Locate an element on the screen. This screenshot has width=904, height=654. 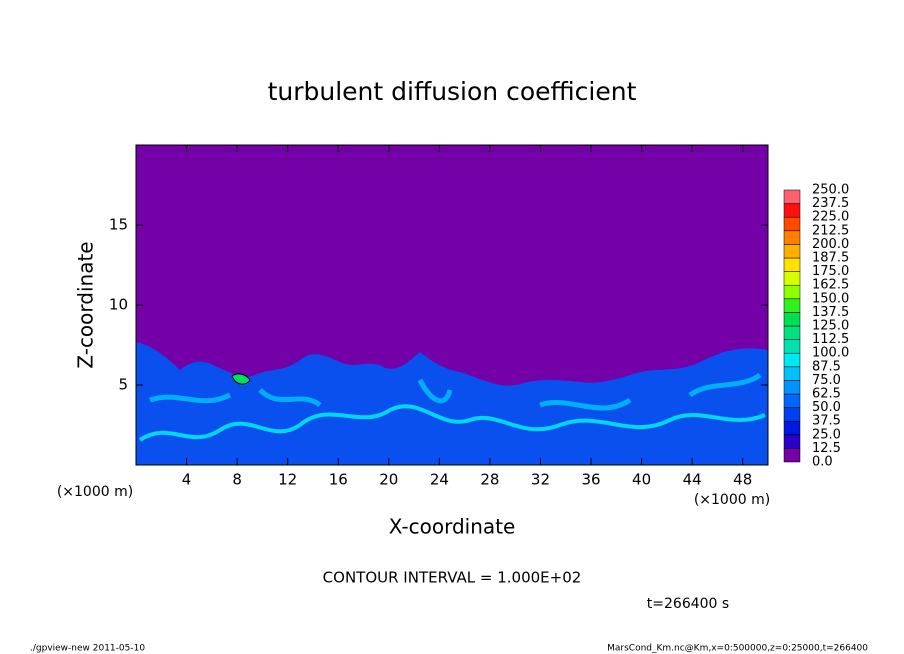
x-tick-label: 24 is located at coordinates (439, 480).